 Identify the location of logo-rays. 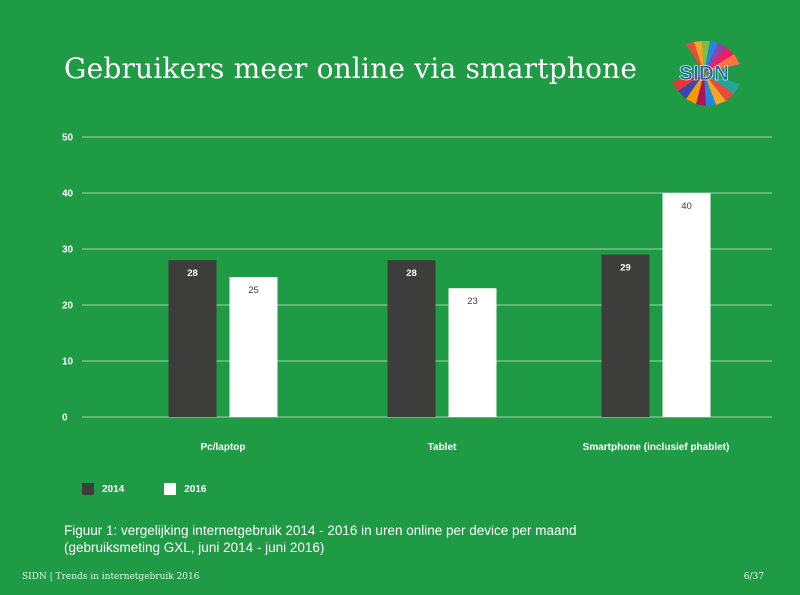
(706, 73).